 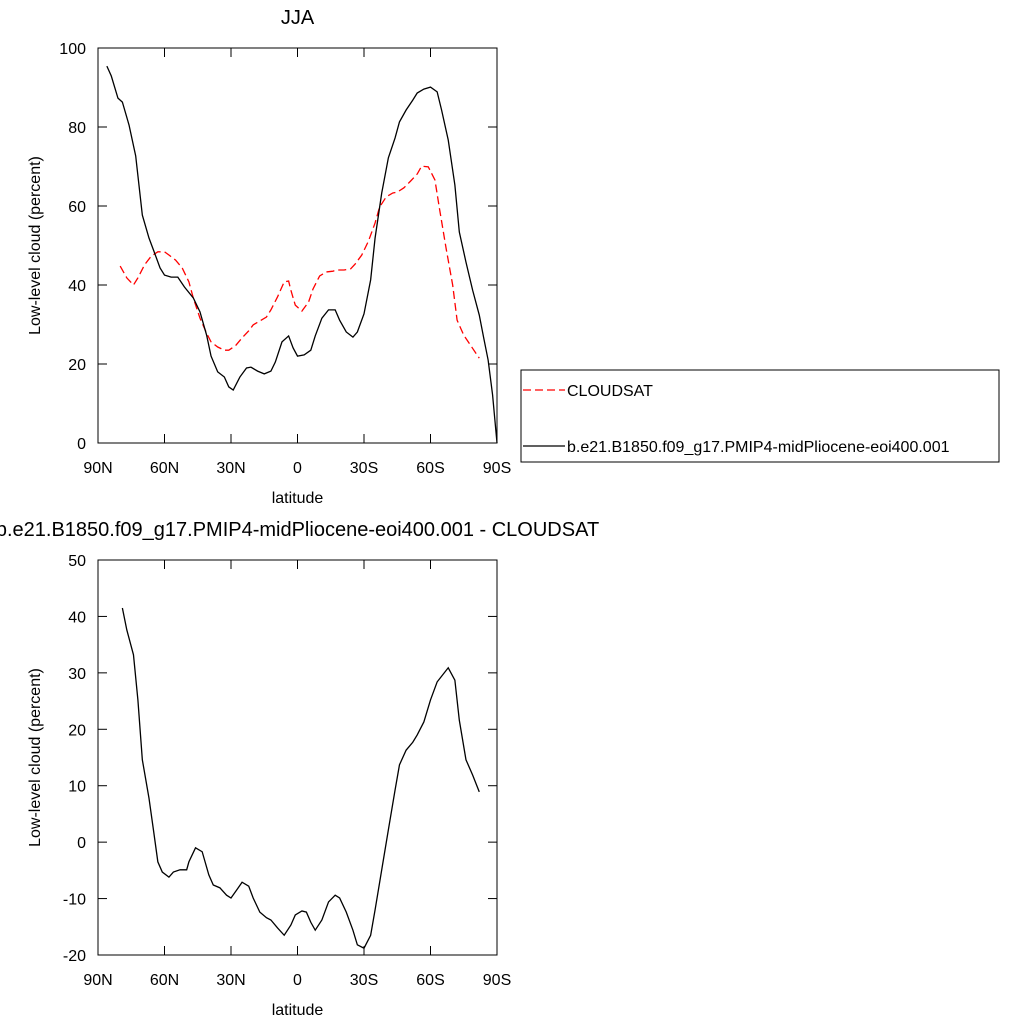 I want to click on y-tick-label: 50, so click(x=77, y=561).